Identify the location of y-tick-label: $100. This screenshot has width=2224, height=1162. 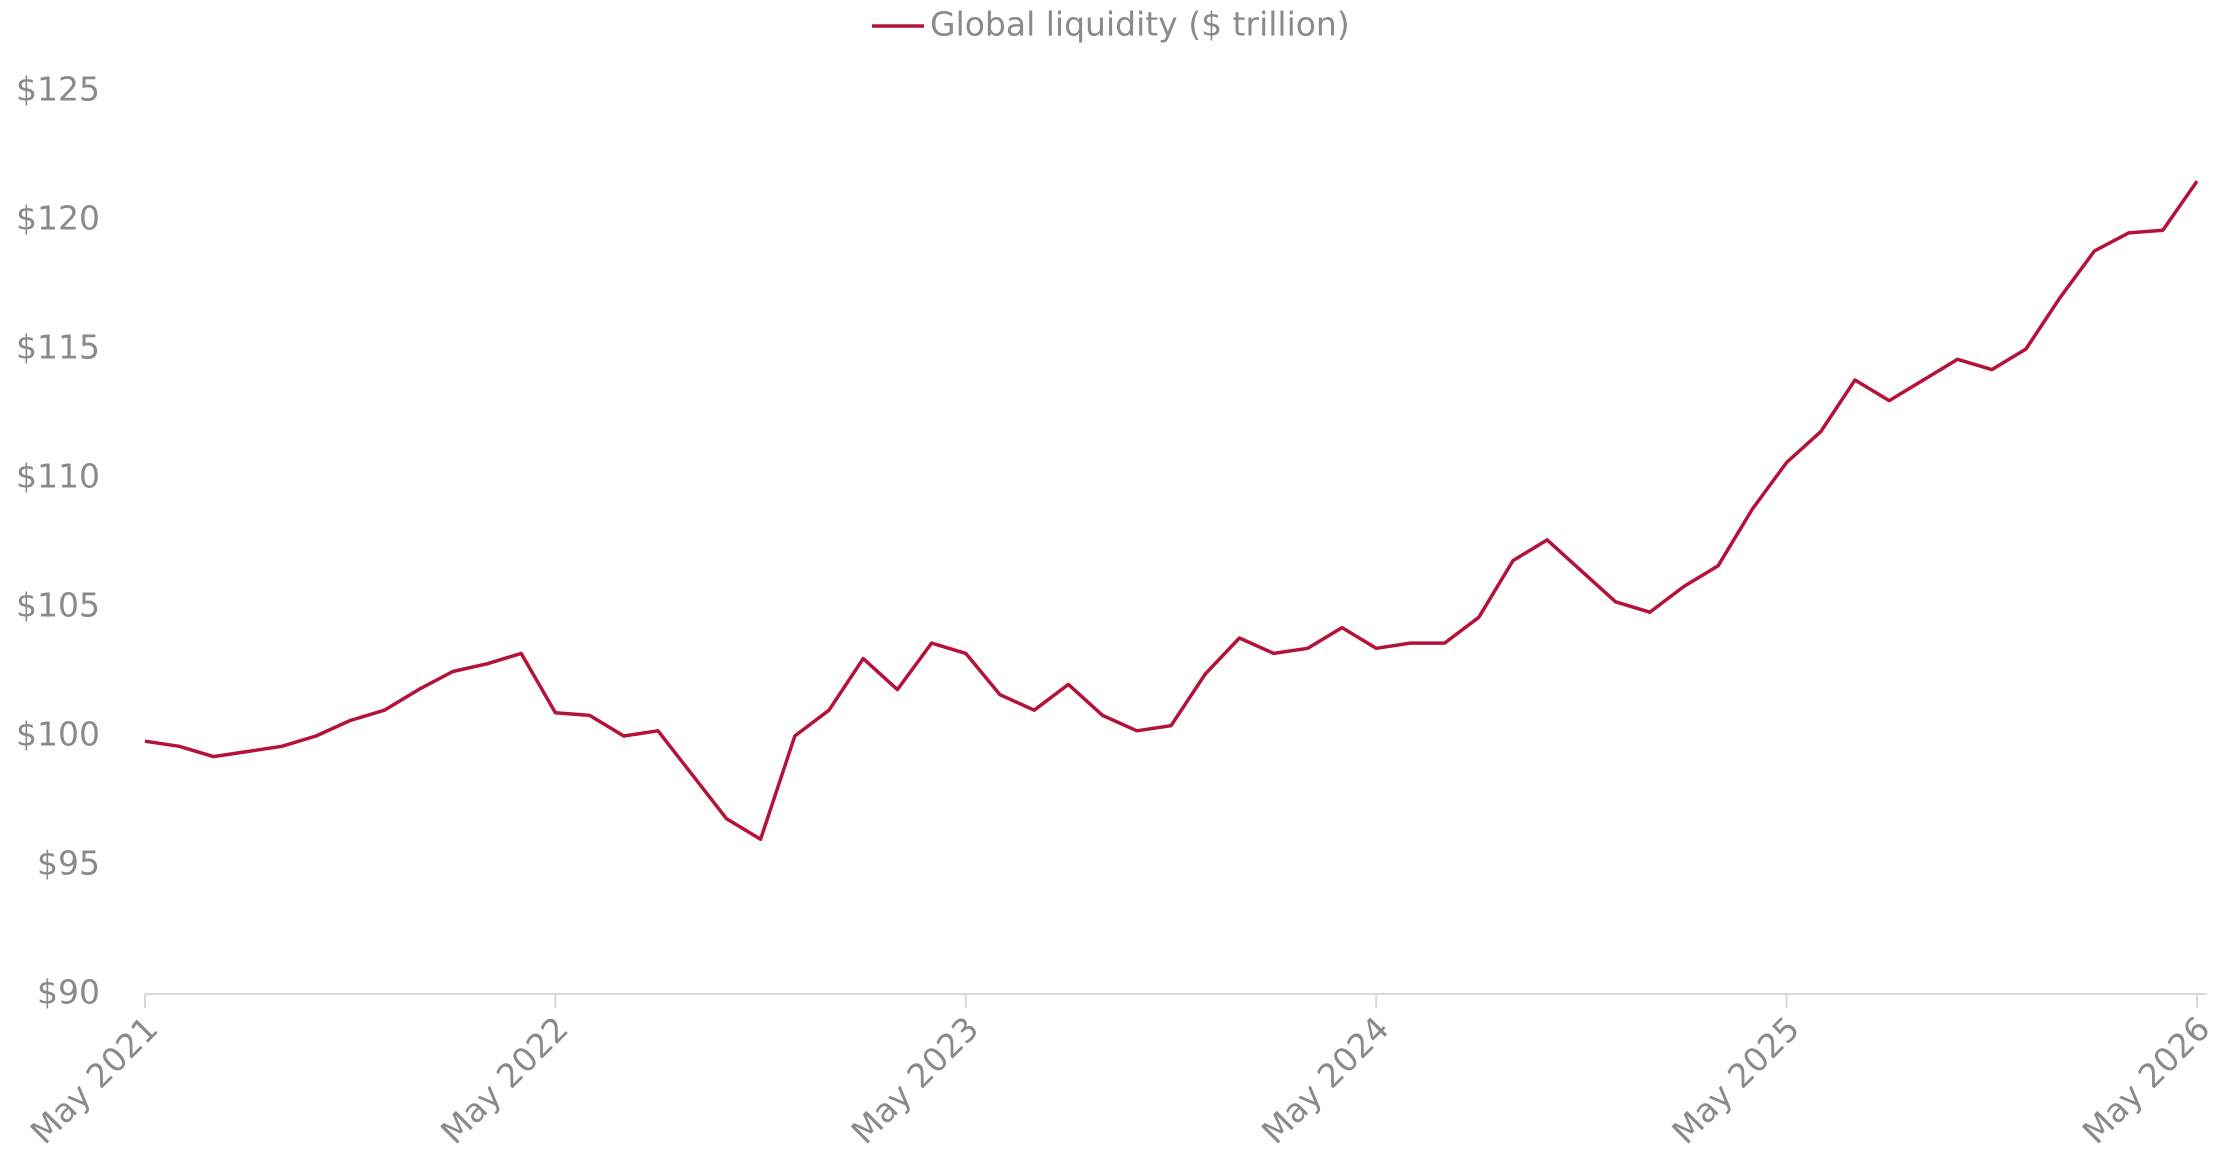
(58, 734).